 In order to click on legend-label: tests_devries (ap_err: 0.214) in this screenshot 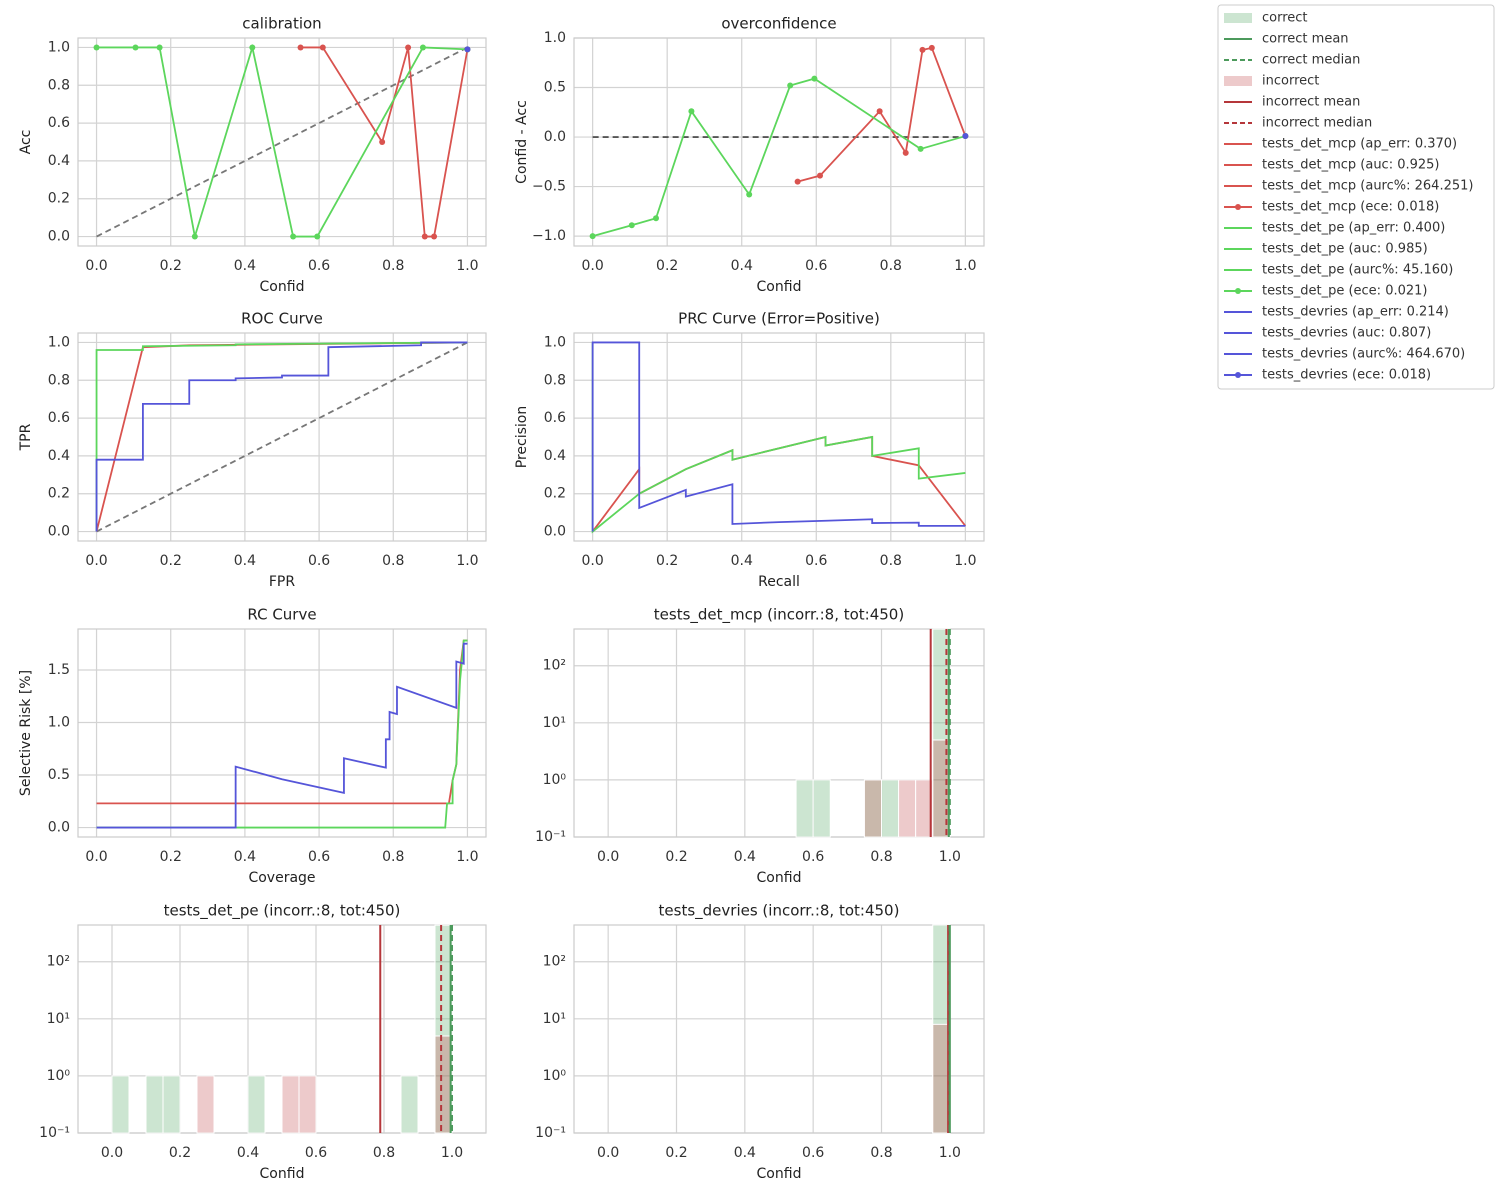, I will do `click(1355, 312)`.